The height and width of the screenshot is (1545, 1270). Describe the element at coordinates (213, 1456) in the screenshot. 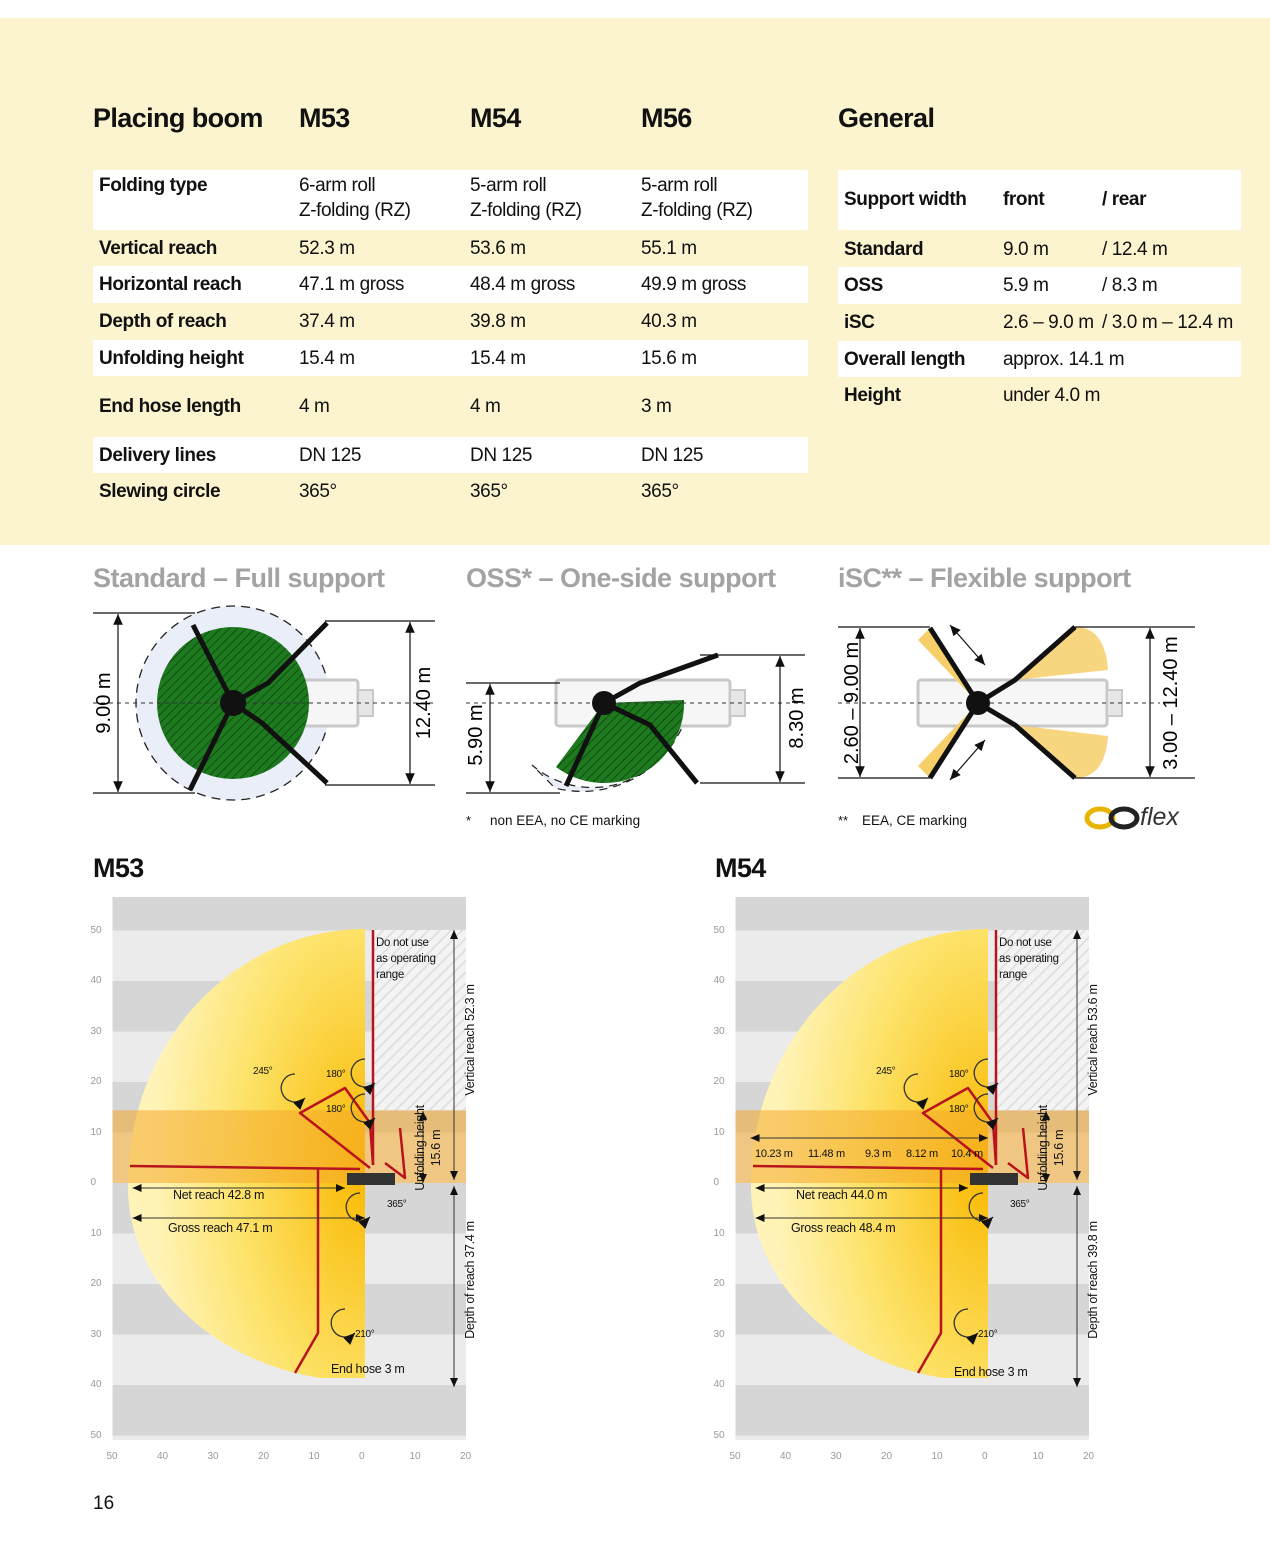

I see `x-tick-label: 30` at that location.